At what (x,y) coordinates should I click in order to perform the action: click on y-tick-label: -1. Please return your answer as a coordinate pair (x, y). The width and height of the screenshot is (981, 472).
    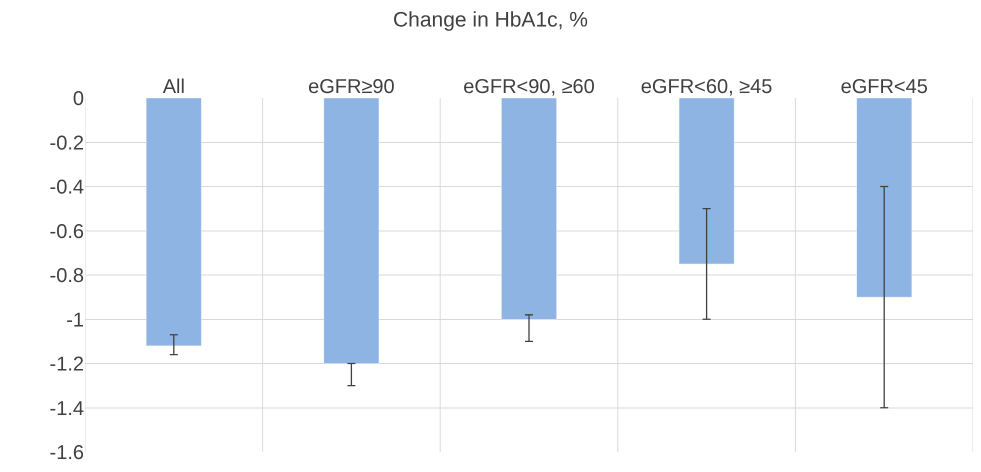
    Looking at the image, I should click on (75, 320).